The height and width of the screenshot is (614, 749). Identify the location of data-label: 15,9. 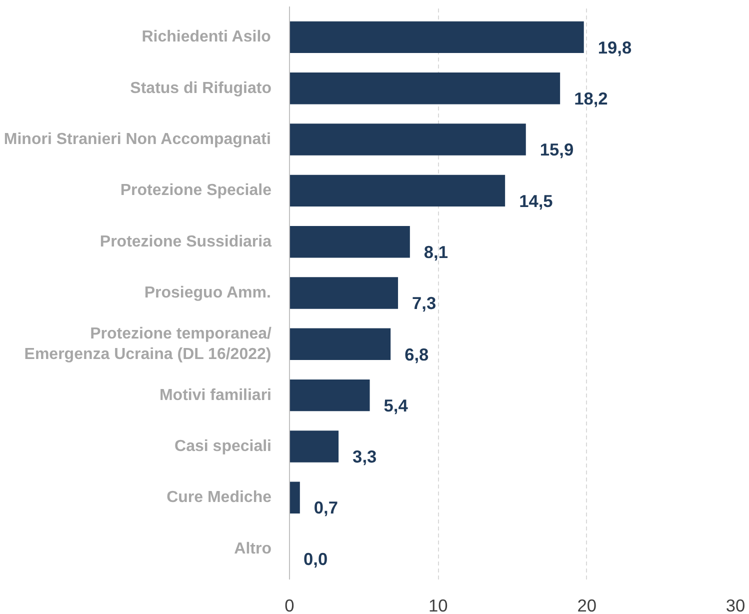
(557, 150).